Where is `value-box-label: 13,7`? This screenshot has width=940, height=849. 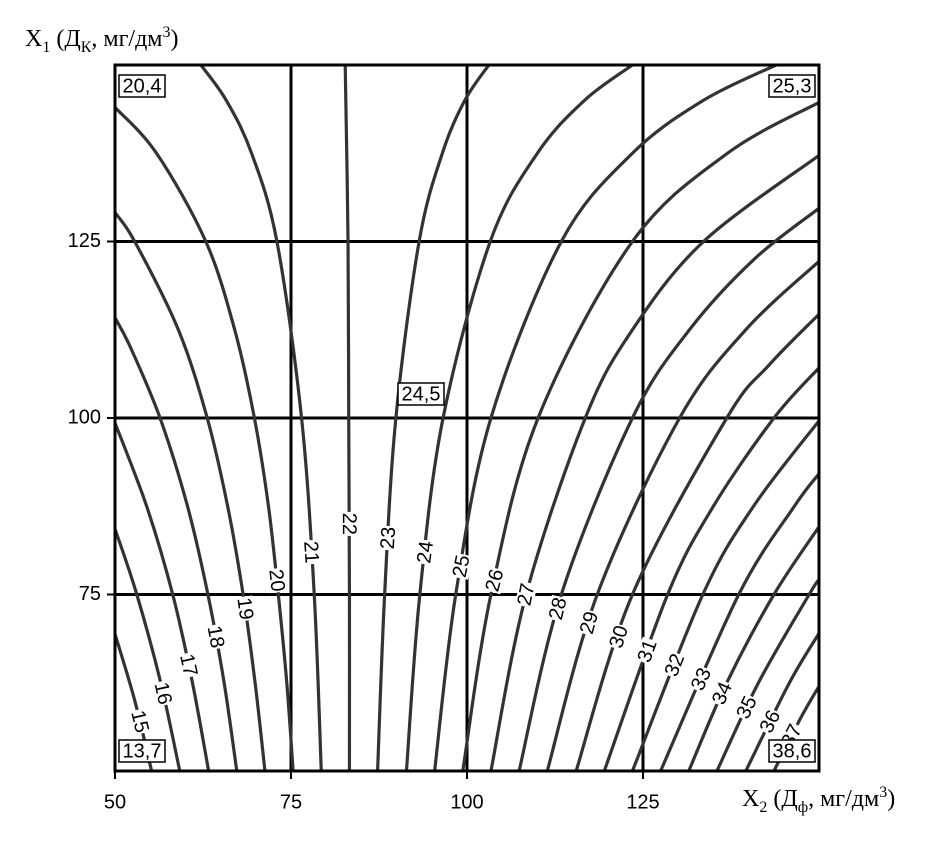
value-box-label: 13,7 is located at coordinates (142, 751).